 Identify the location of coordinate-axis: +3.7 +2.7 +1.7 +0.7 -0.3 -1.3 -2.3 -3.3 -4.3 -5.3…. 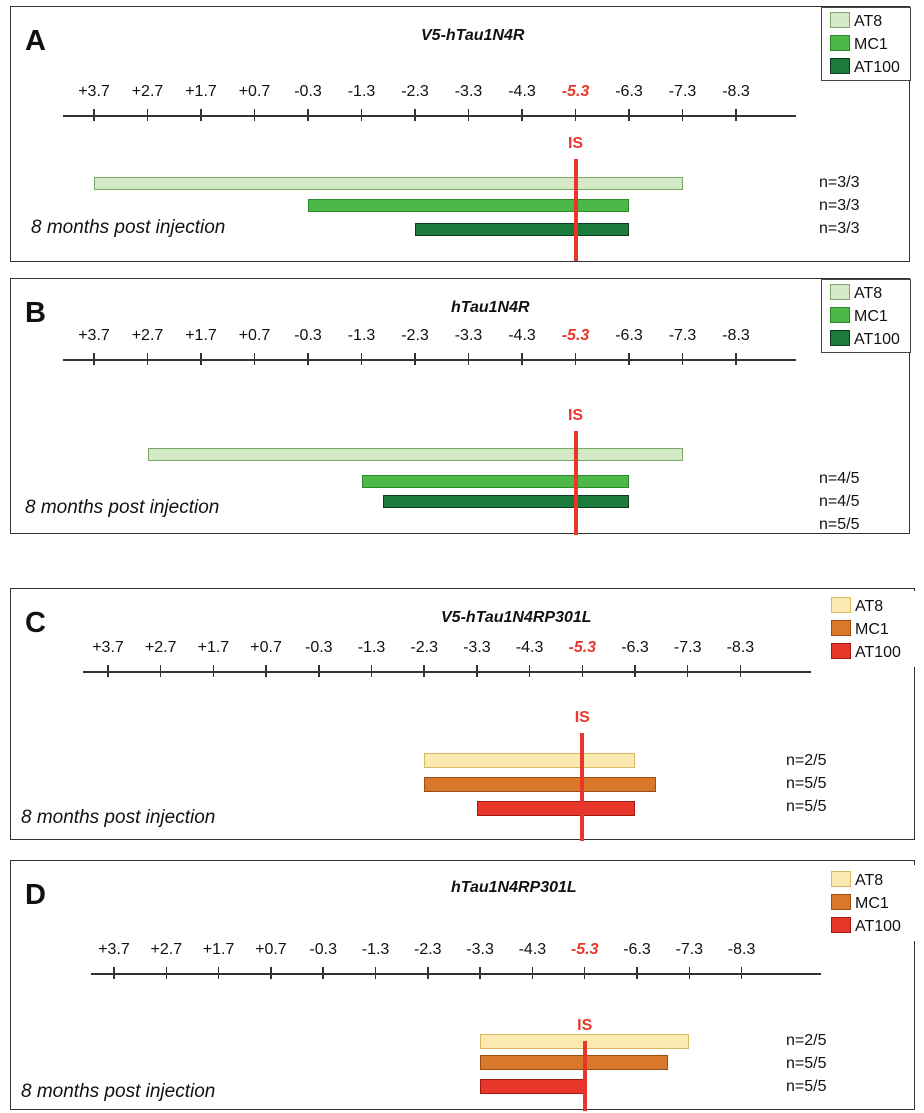
(463, 1026).